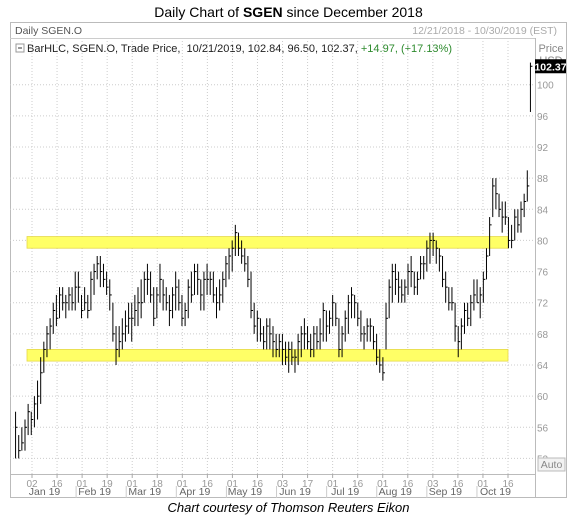  What do you see at coordinates (194, 492) in the screenshot?
I see `x-month-3: Apr 19` at bounding box center [194, 492].